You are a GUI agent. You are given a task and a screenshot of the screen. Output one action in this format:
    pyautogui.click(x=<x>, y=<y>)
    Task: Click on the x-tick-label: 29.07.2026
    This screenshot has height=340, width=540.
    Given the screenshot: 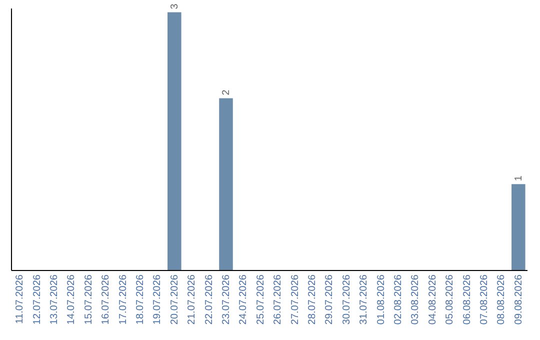 What is the action you would take?
    pyautogui.click(x=330, y=299)
    